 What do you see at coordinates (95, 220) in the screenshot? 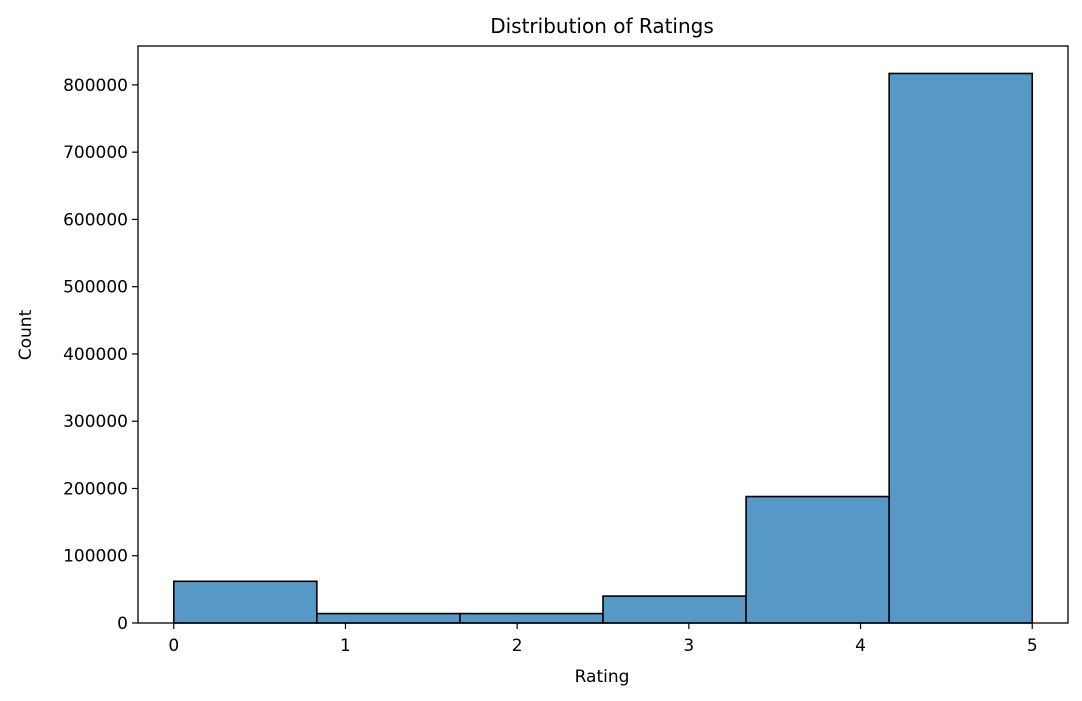
I see `y-tick-label: 600000` at bounding box center [95, 220].